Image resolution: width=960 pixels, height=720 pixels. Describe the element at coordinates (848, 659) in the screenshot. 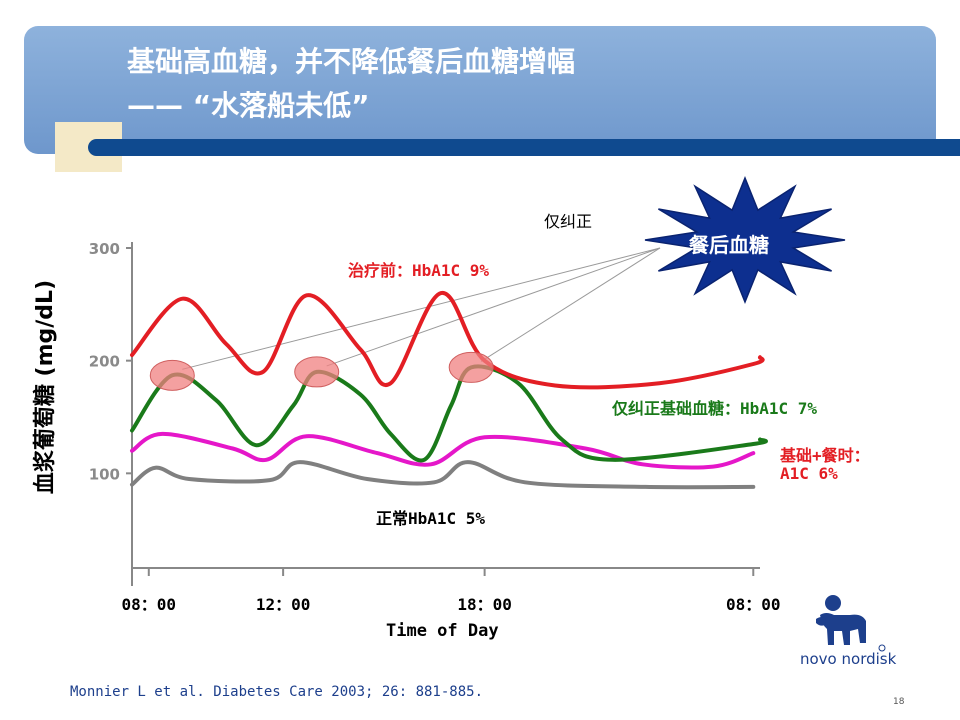

I see `logo-text: novo nordisk` at that location.